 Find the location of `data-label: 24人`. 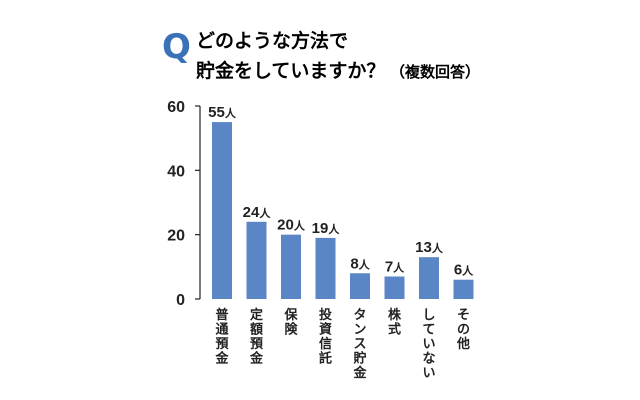

data-label: 24人 is located at coordinates (257, 212).